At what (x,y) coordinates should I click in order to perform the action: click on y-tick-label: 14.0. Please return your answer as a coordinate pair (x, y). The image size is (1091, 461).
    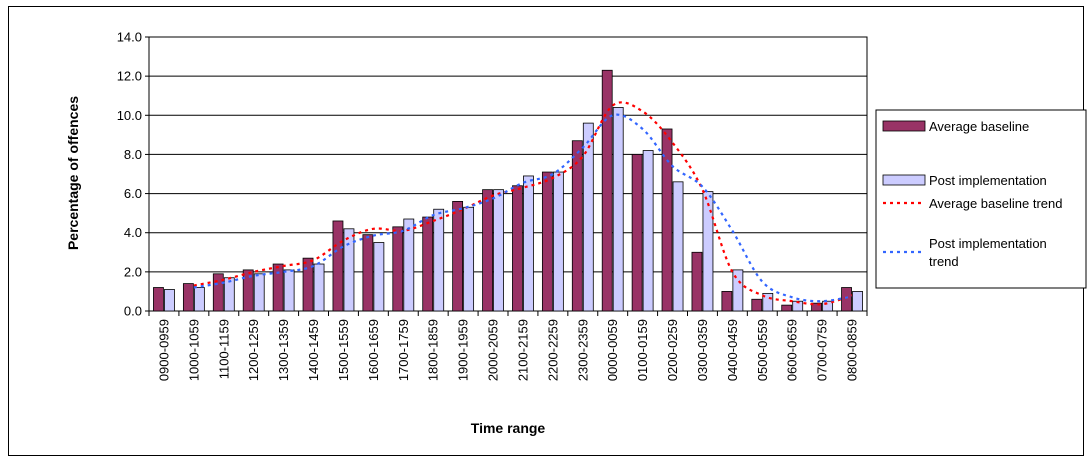
    Looking at the image, I should click on (129, 37).